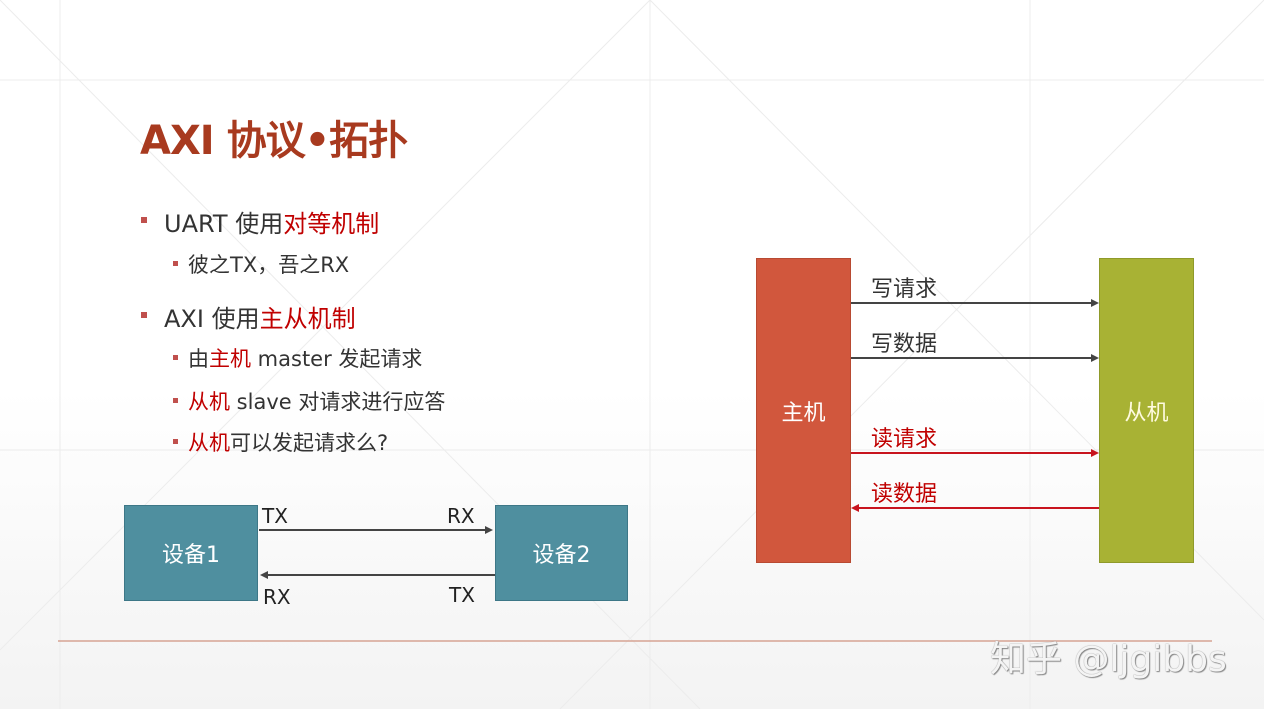 Image resolution: width=1264 pixels, height=709 pixels. Describe the element at coordinates (230, 359) in the screenshot. I see `highlight: 主机` at that location.